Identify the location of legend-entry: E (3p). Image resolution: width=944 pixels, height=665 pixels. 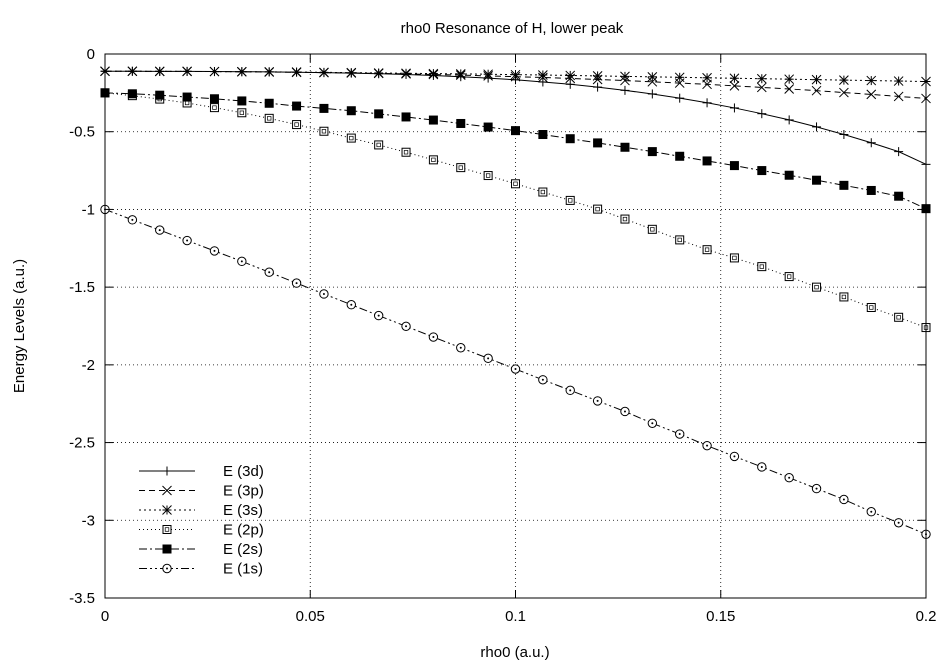
(201, 491).